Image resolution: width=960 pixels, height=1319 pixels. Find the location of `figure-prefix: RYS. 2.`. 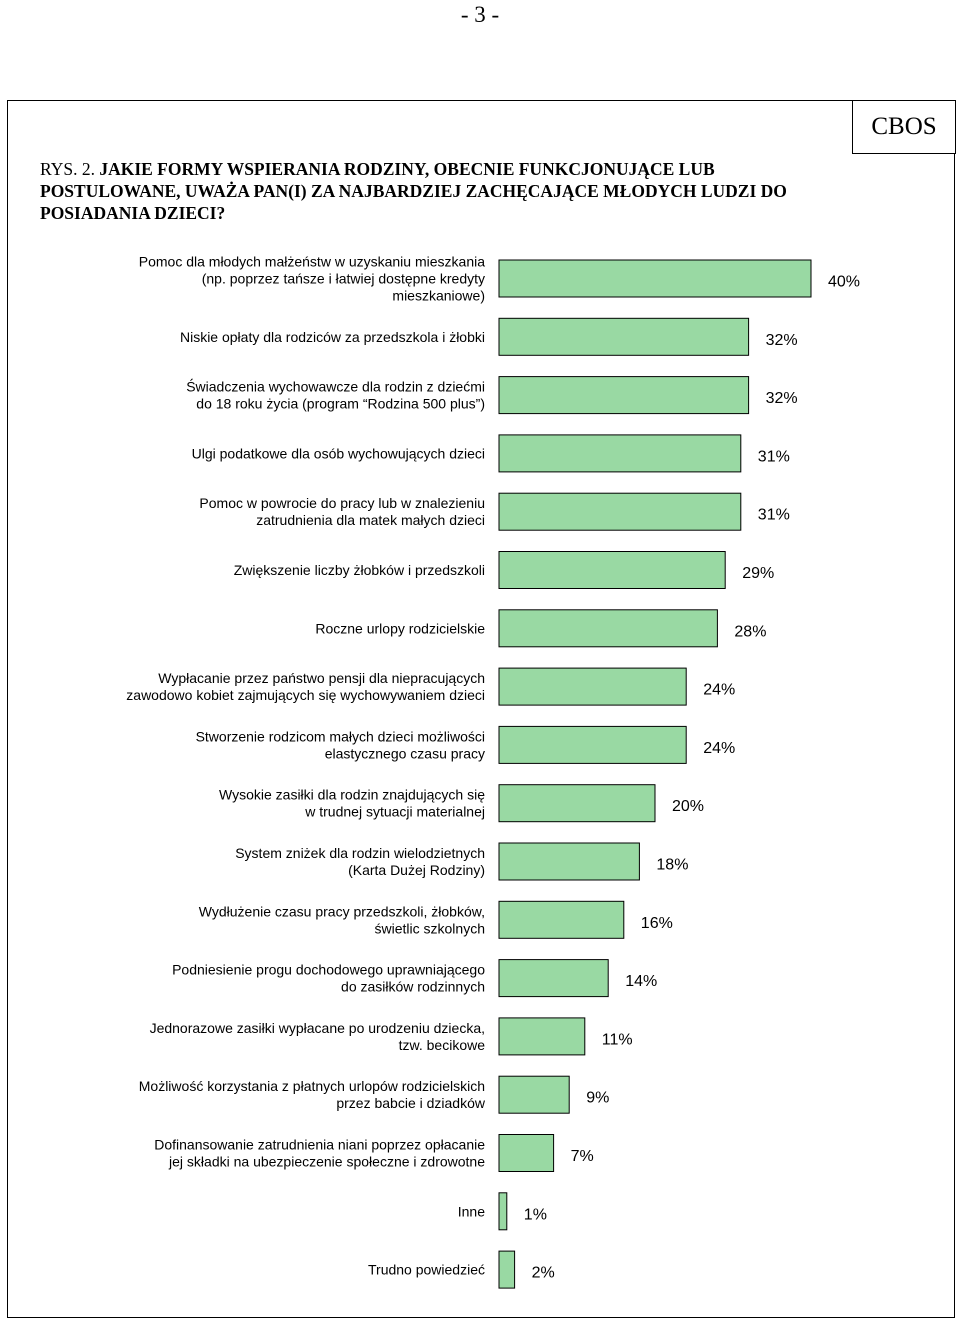

figure-prefix: RYS. 2. is located at coordinates (67, 169).